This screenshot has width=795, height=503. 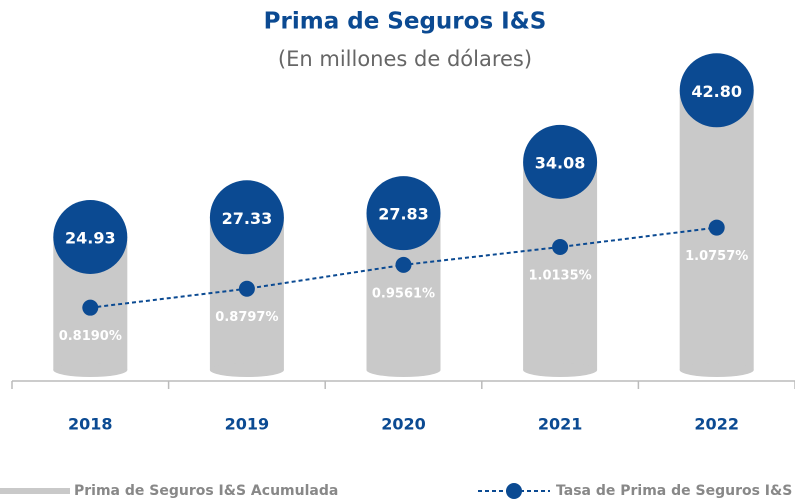 What do you see at coordinates (405, 59) in the screenshot?
I see `chart-subtitle: (En millones de dólares)` at bounding box center [405, 59].